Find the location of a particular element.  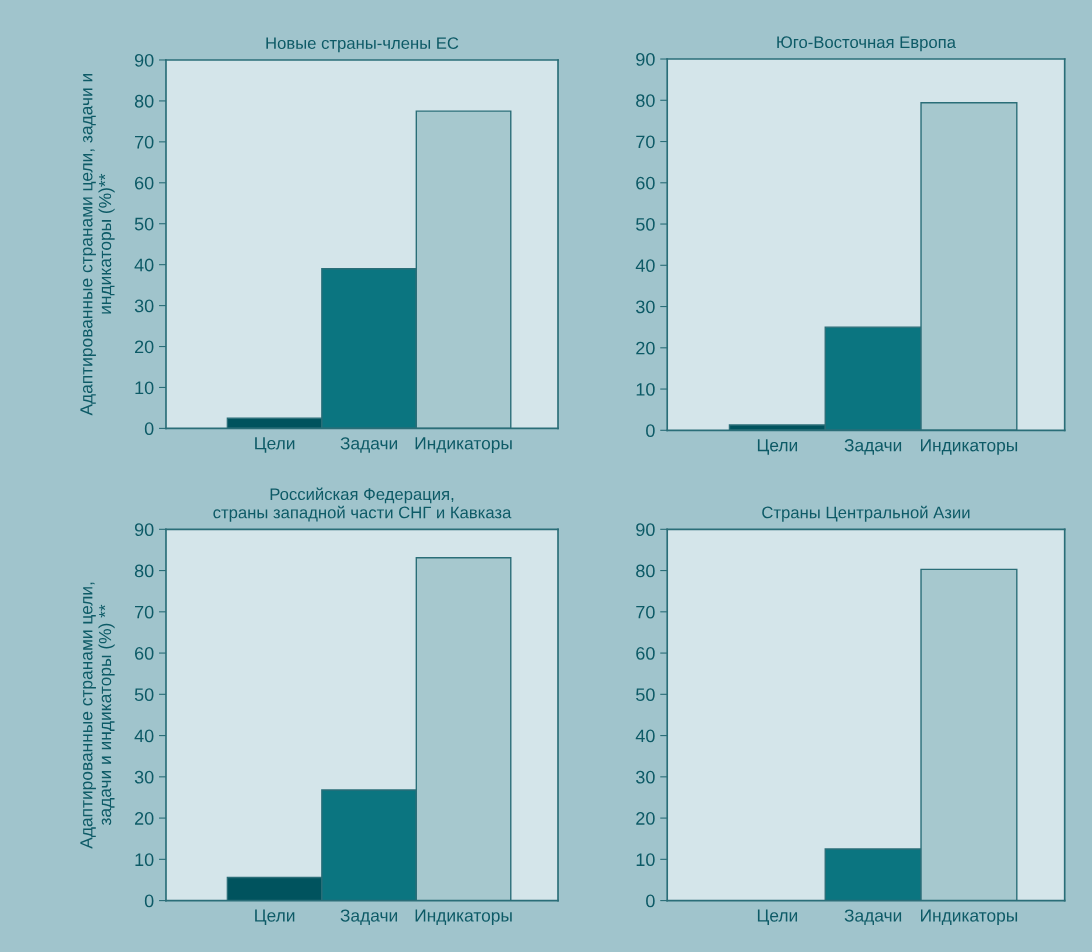

chart-title: Новые страны-члены ЕС is located at coordinates (362, 45).